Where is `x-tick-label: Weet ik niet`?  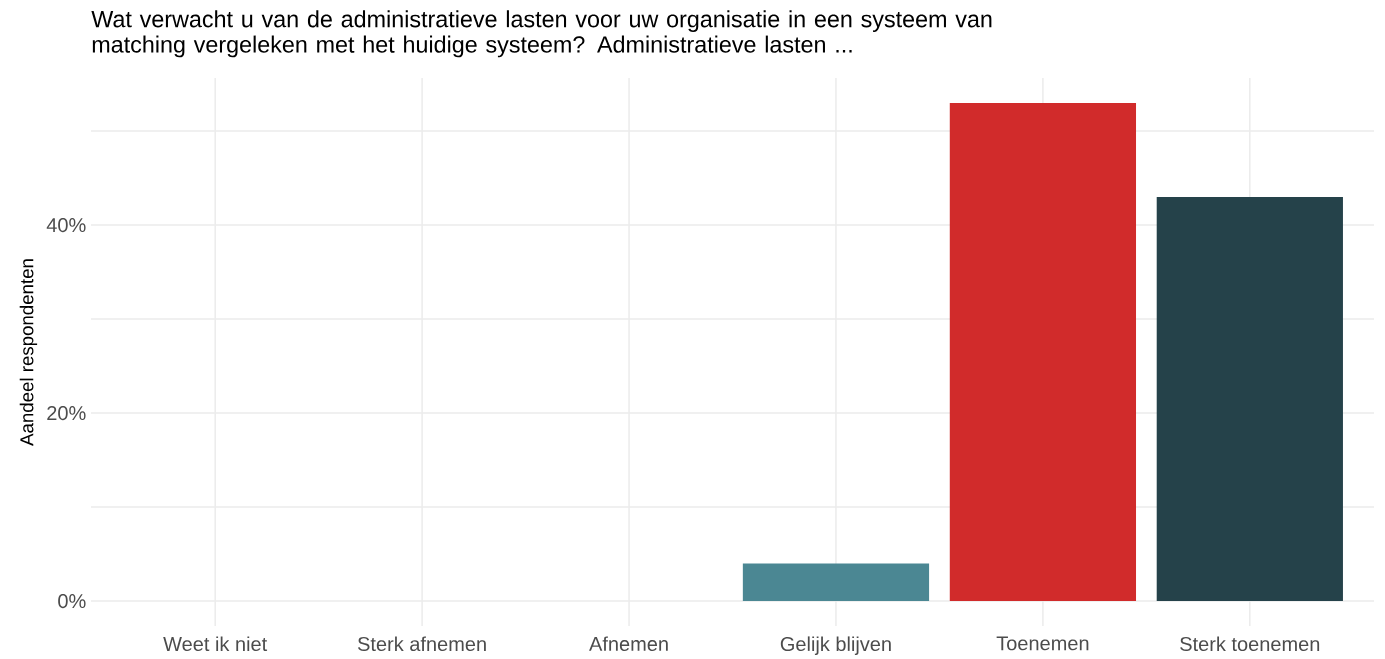 x-tick-label: Weet ik niet is located at coordinates (215, 644).